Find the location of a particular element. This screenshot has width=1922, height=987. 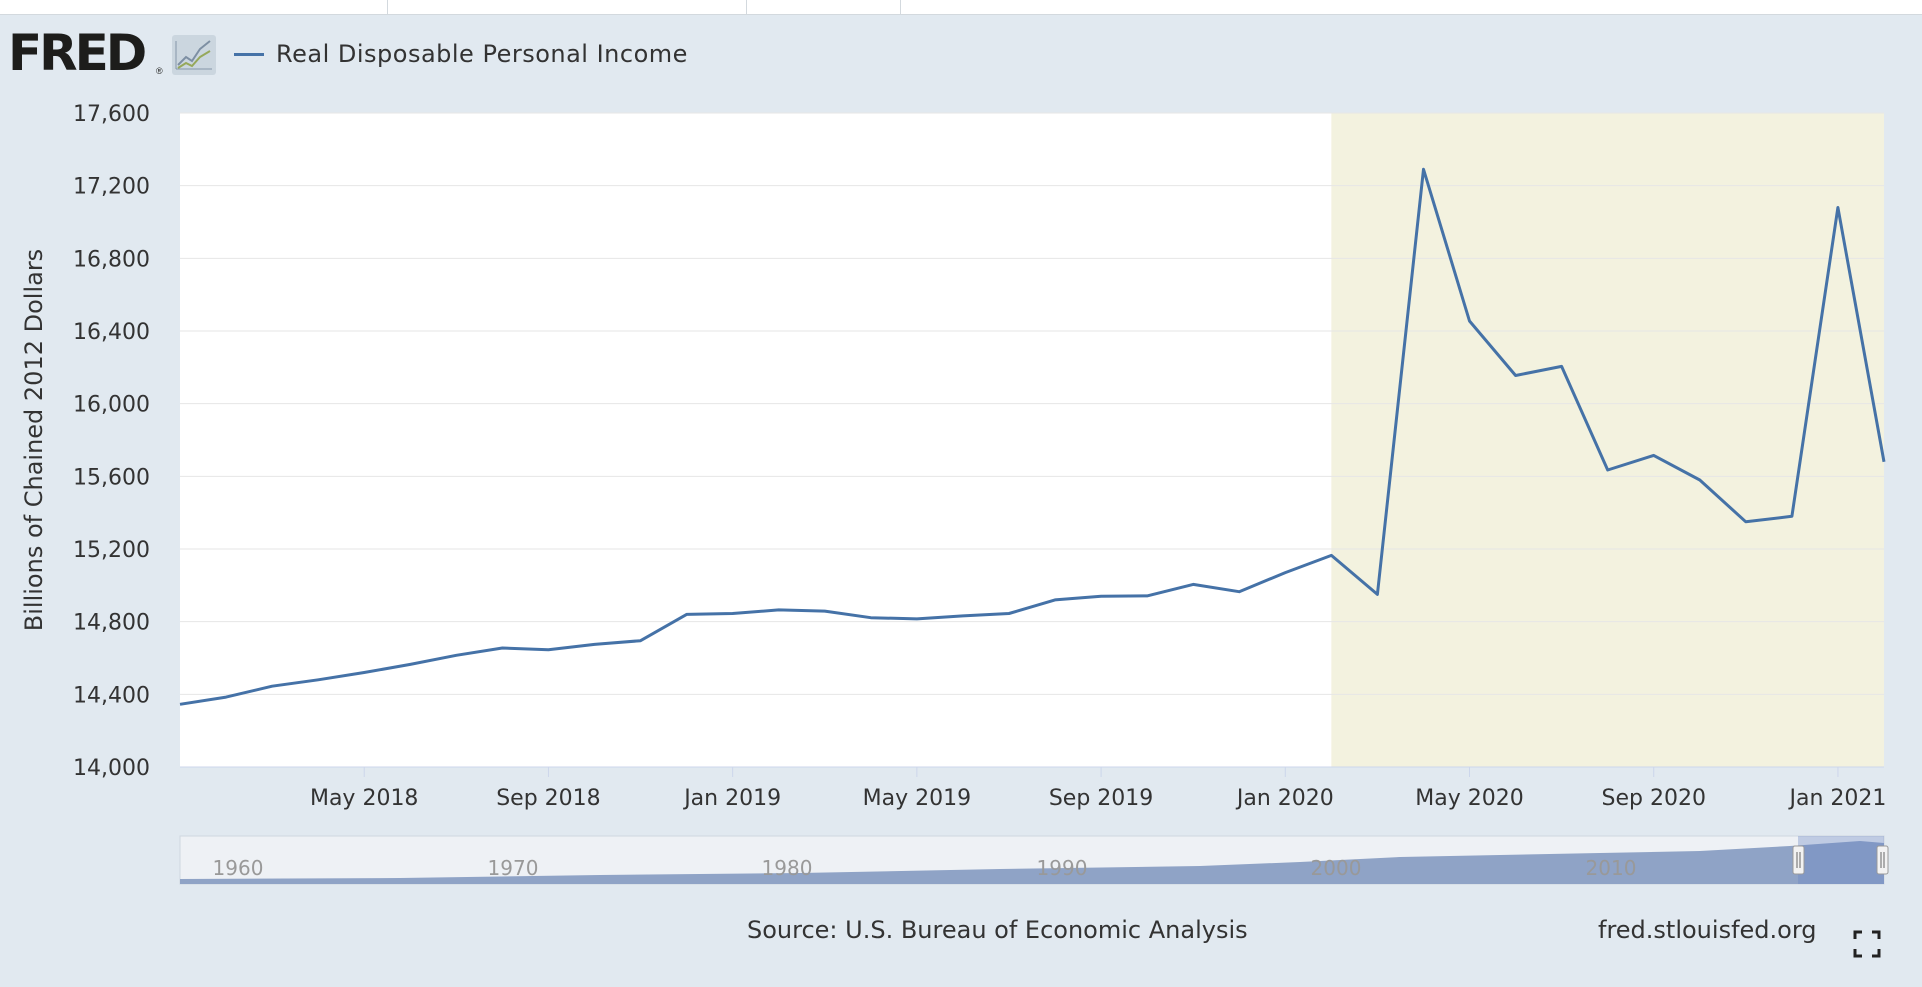

navigator-year-label: 1960 is located at coordinates (238, 868).